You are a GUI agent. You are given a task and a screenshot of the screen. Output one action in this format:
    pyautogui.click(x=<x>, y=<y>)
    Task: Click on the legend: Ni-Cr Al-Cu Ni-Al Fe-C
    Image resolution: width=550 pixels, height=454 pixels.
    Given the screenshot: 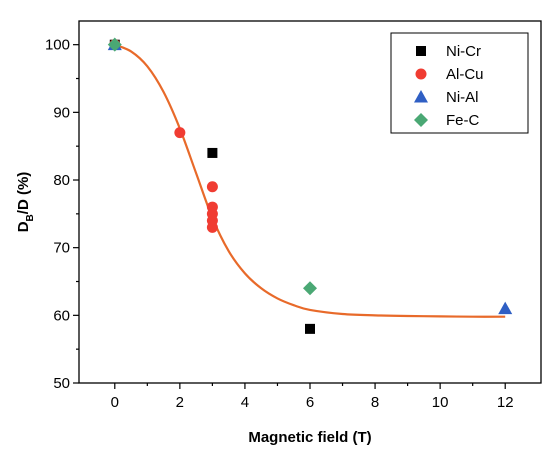 What is the action you would take?
    pyautogui.click(x=459, y=83)
    